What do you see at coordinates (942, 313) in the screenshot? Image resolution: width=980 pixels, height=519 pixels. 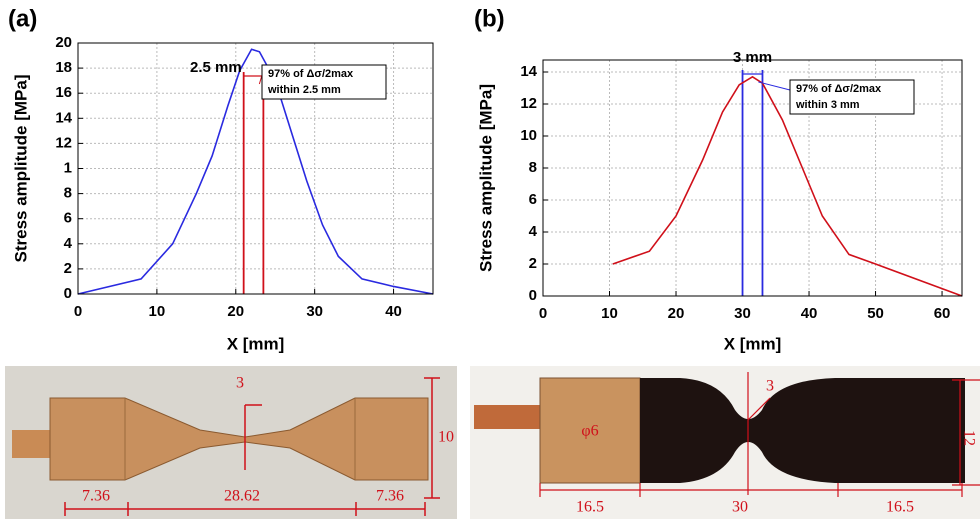 I see `x-tick-label: 60` at bounding box center [942, 313].